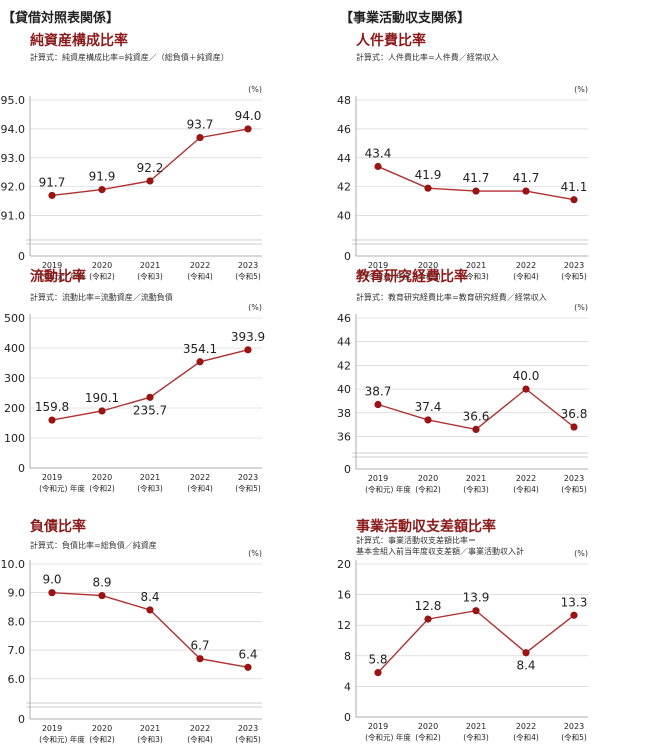 Image resolution: width=650 pixels, height=746 pixels. What do you see at coordinates (17, 650) in the screenshot?
I see `y-tick-label: 7.0` at bounding box center [17, 650].